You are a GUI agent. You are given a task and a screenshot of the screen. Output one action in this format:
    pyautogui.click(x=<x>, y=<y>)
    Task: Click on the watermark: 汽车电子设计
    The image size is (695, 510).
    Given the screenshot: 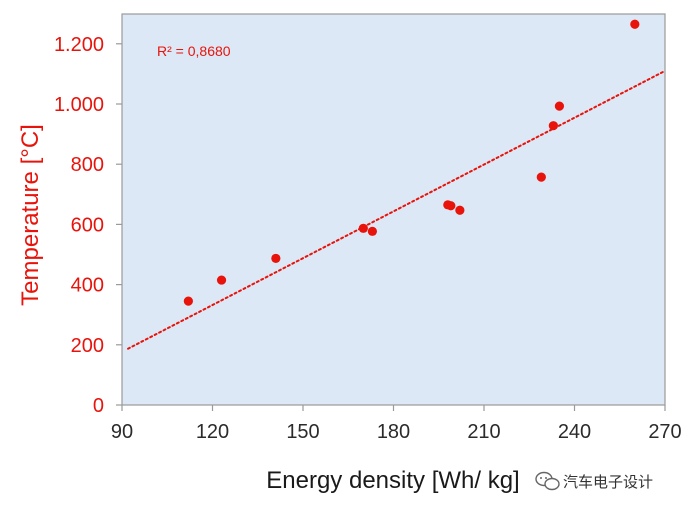 What is the action you would take?
    pyautogui.click(x=594, y=481)
    